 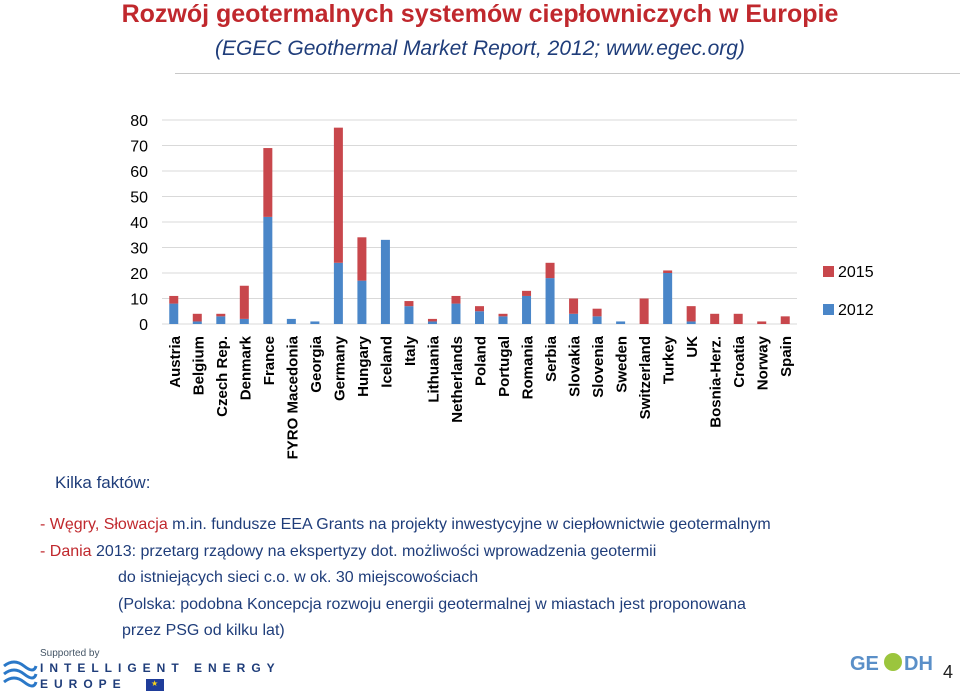 What do you see at coordinates (139, 249) in the screenshot?
I see `y-tick-label: 30` at bounding box center [139, 249].